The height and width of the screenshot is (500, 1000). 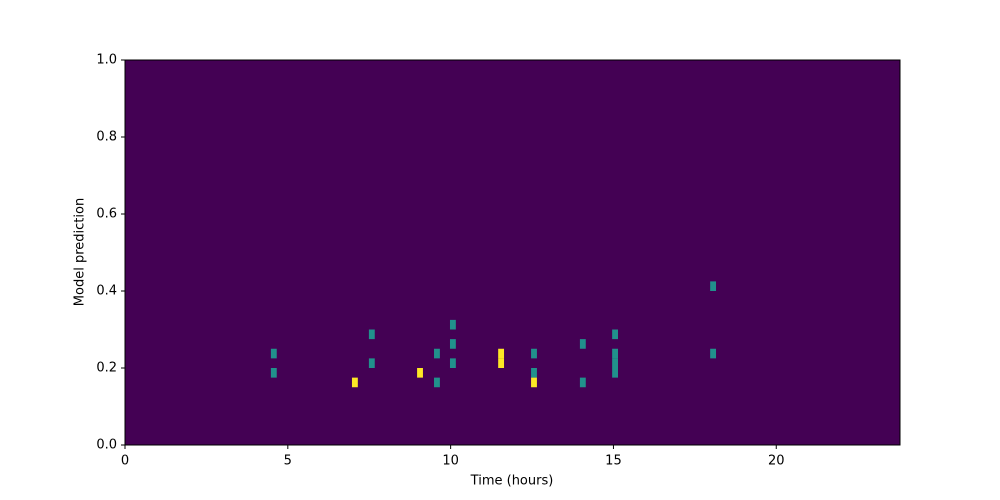 I want to click on y-tick-label: 0.4, so click(x=106, y=291).